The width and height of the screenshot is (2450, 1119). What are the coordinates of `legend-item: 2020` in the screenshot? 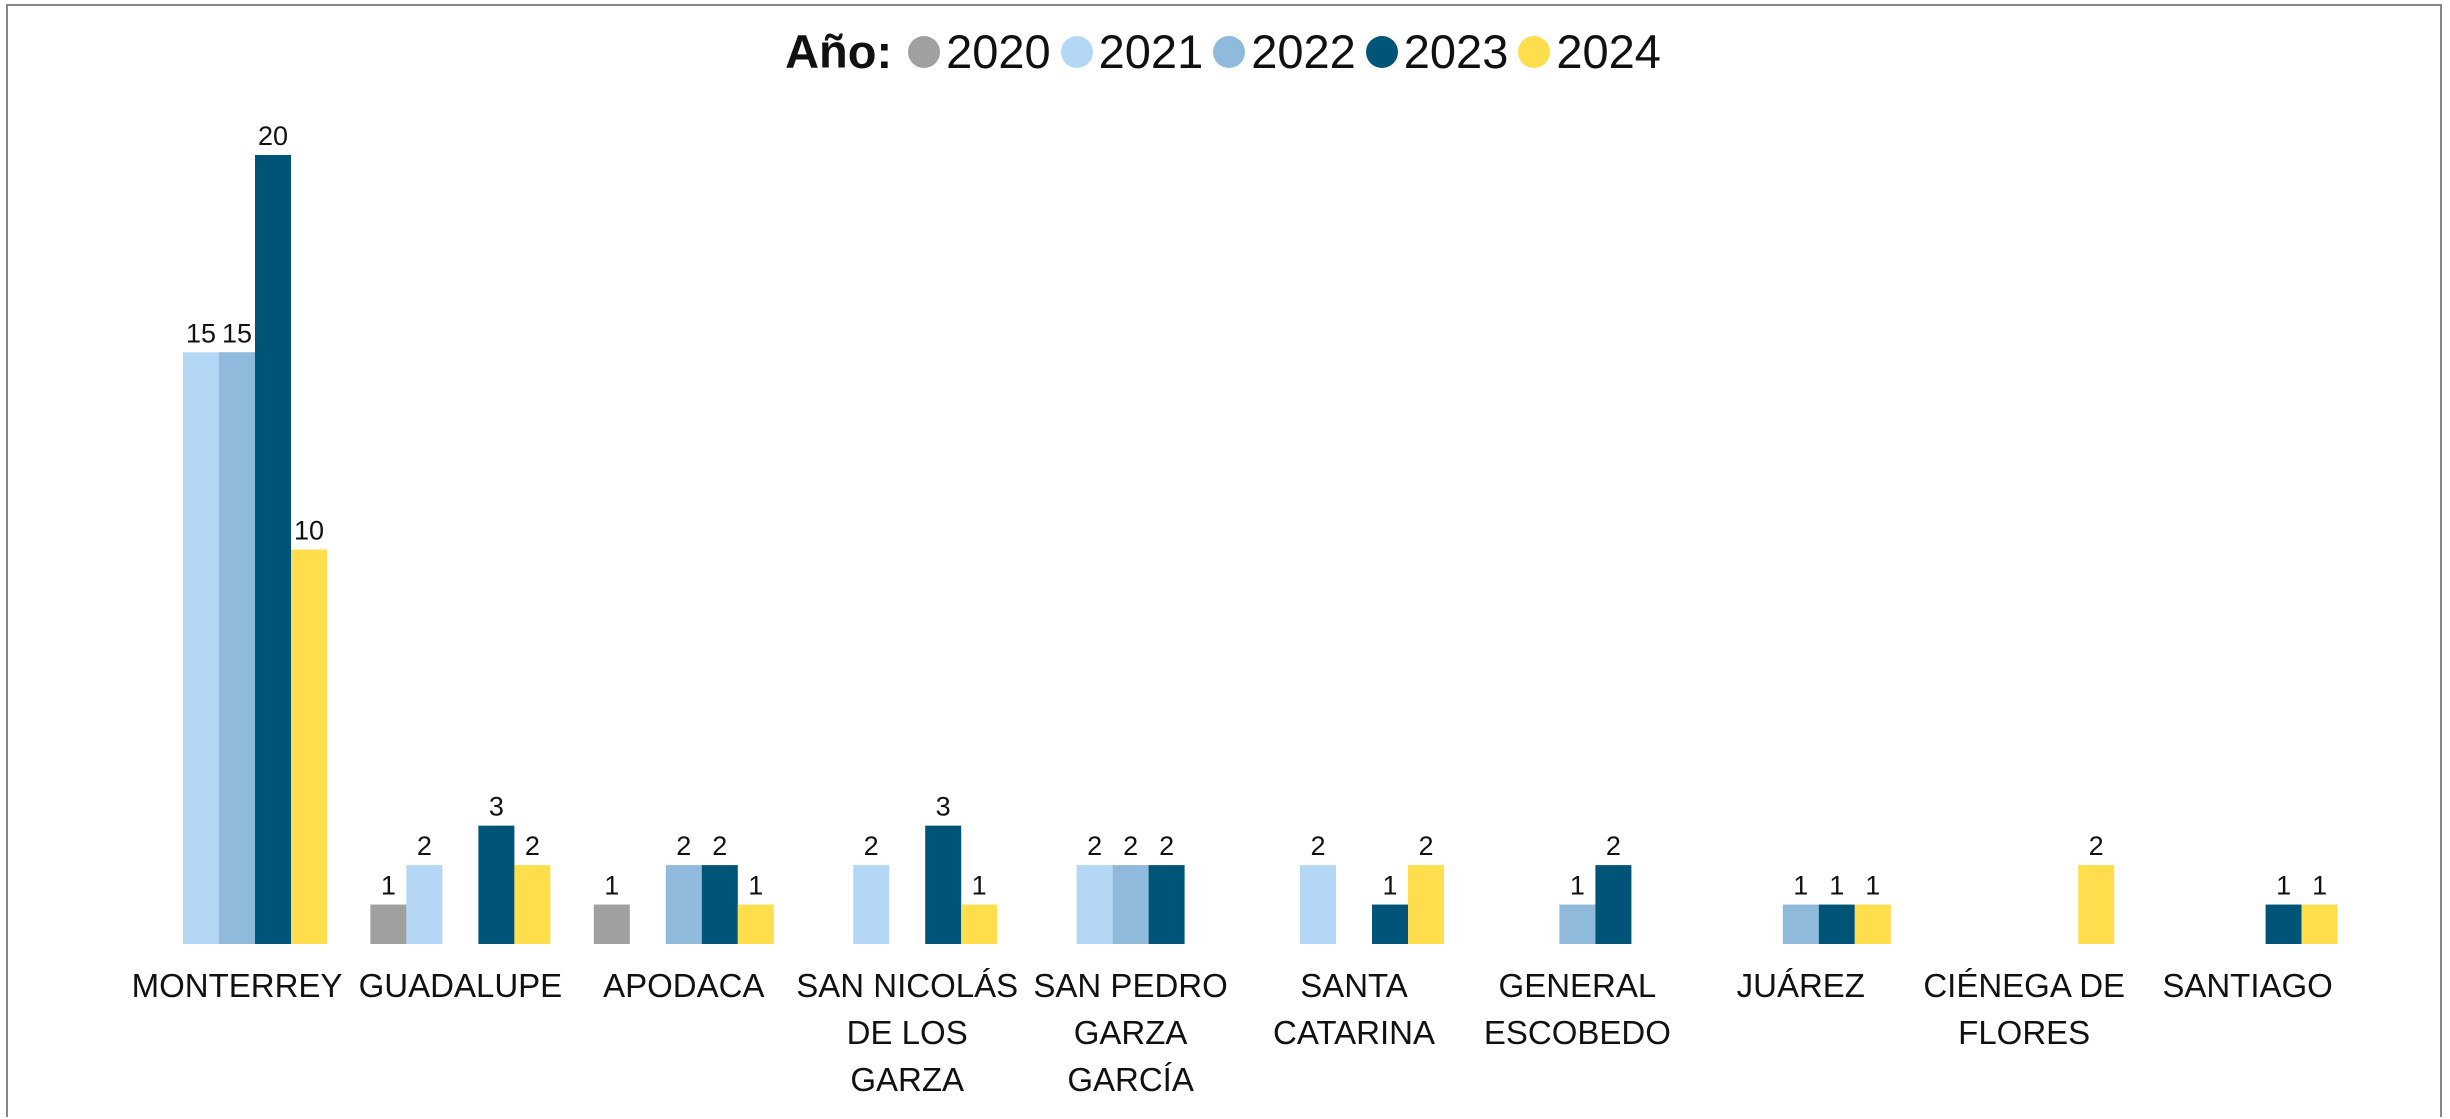 It's located at (979, 51).